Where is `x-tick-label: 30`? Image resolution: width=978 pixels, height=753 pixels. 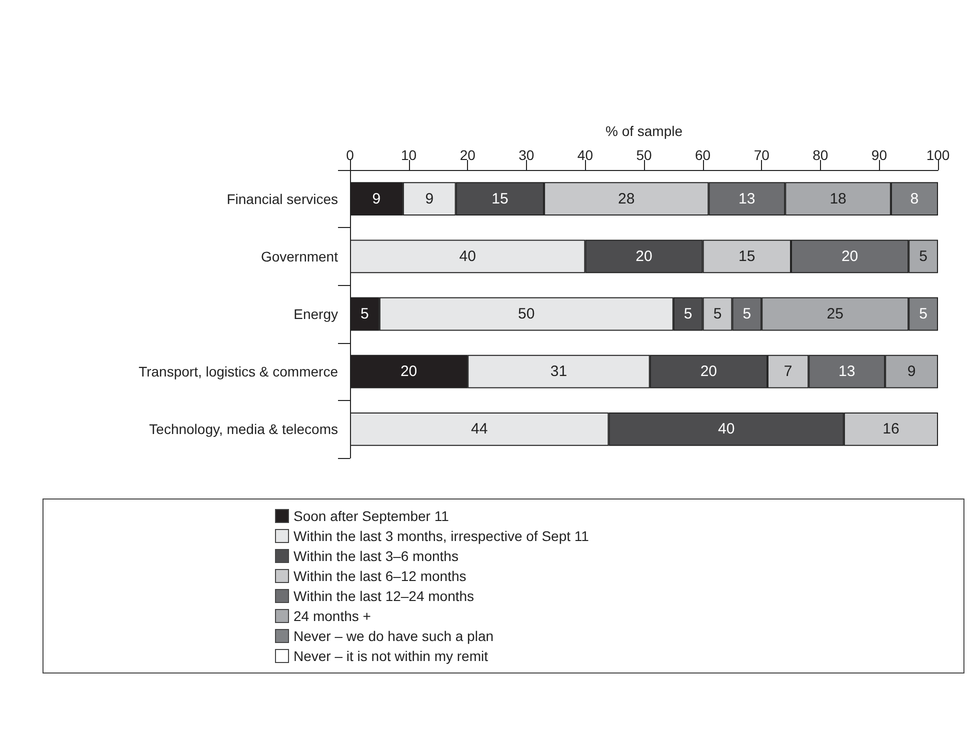
x-tick-label: 30 is located at coordinates (526, 155).